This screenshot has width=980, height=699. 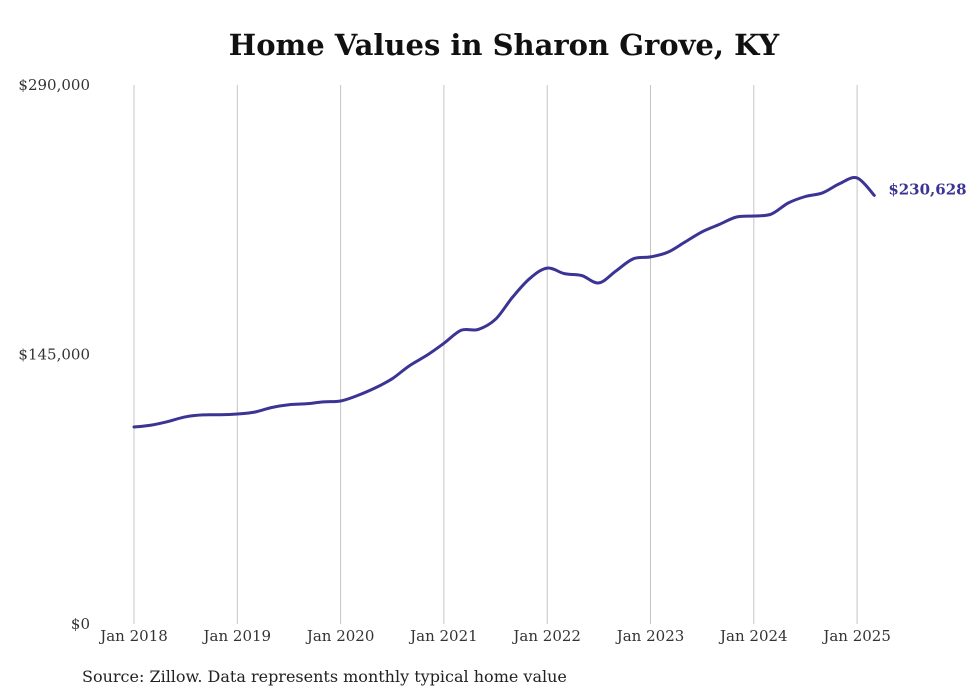 What do you see at coordinates (650, 636) in the screenshot?
I see `x-tick-label: Jan 2023` at bounding box center [650, 636].